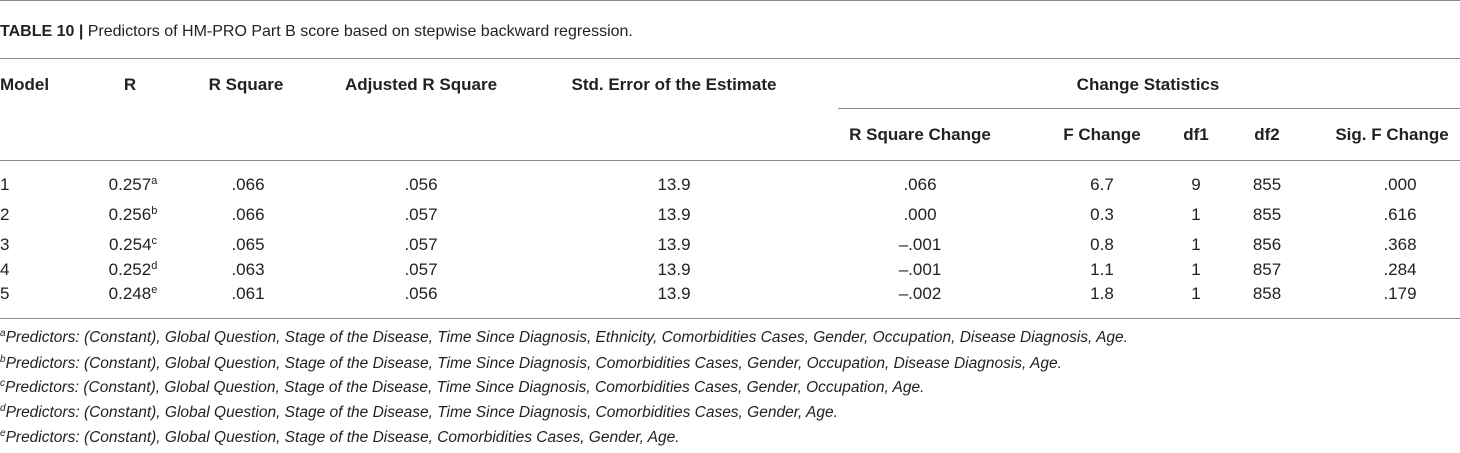 This screenshot has width=1460, height=453. Describe the element at coordinates (730, 318) in the screenshot. I see `table-bottom-rule` at that location.